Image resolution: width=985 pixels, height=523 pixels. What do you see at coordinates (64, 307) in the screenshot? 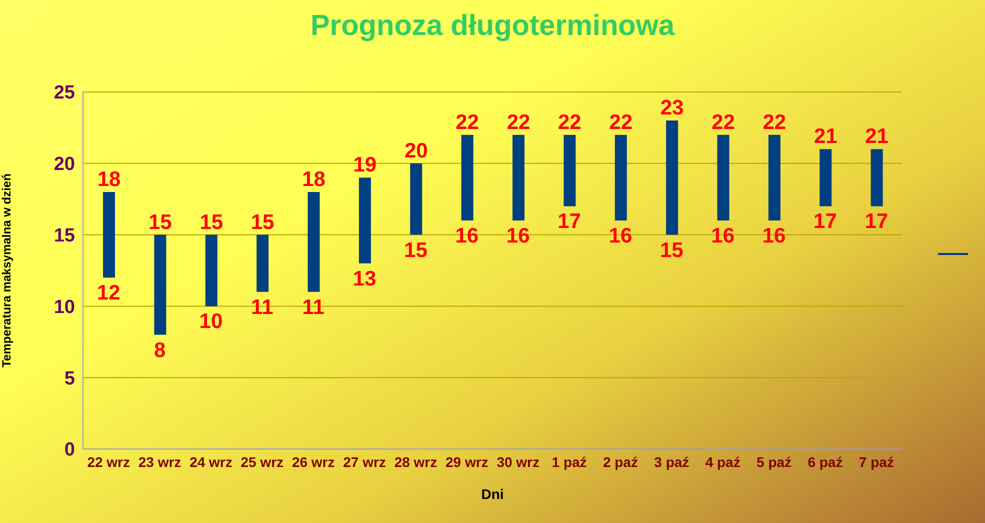
I see `y-tick-label: 10` at bounding box center [64, 307].